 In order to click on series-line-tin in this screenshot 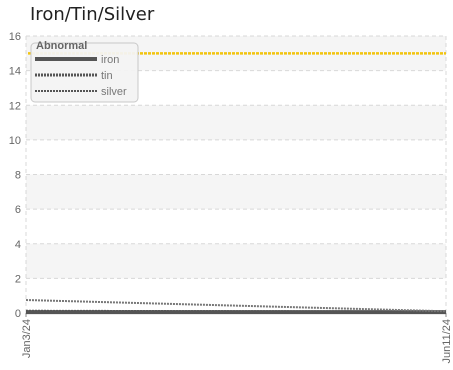, I will do `click(236, 311)`.